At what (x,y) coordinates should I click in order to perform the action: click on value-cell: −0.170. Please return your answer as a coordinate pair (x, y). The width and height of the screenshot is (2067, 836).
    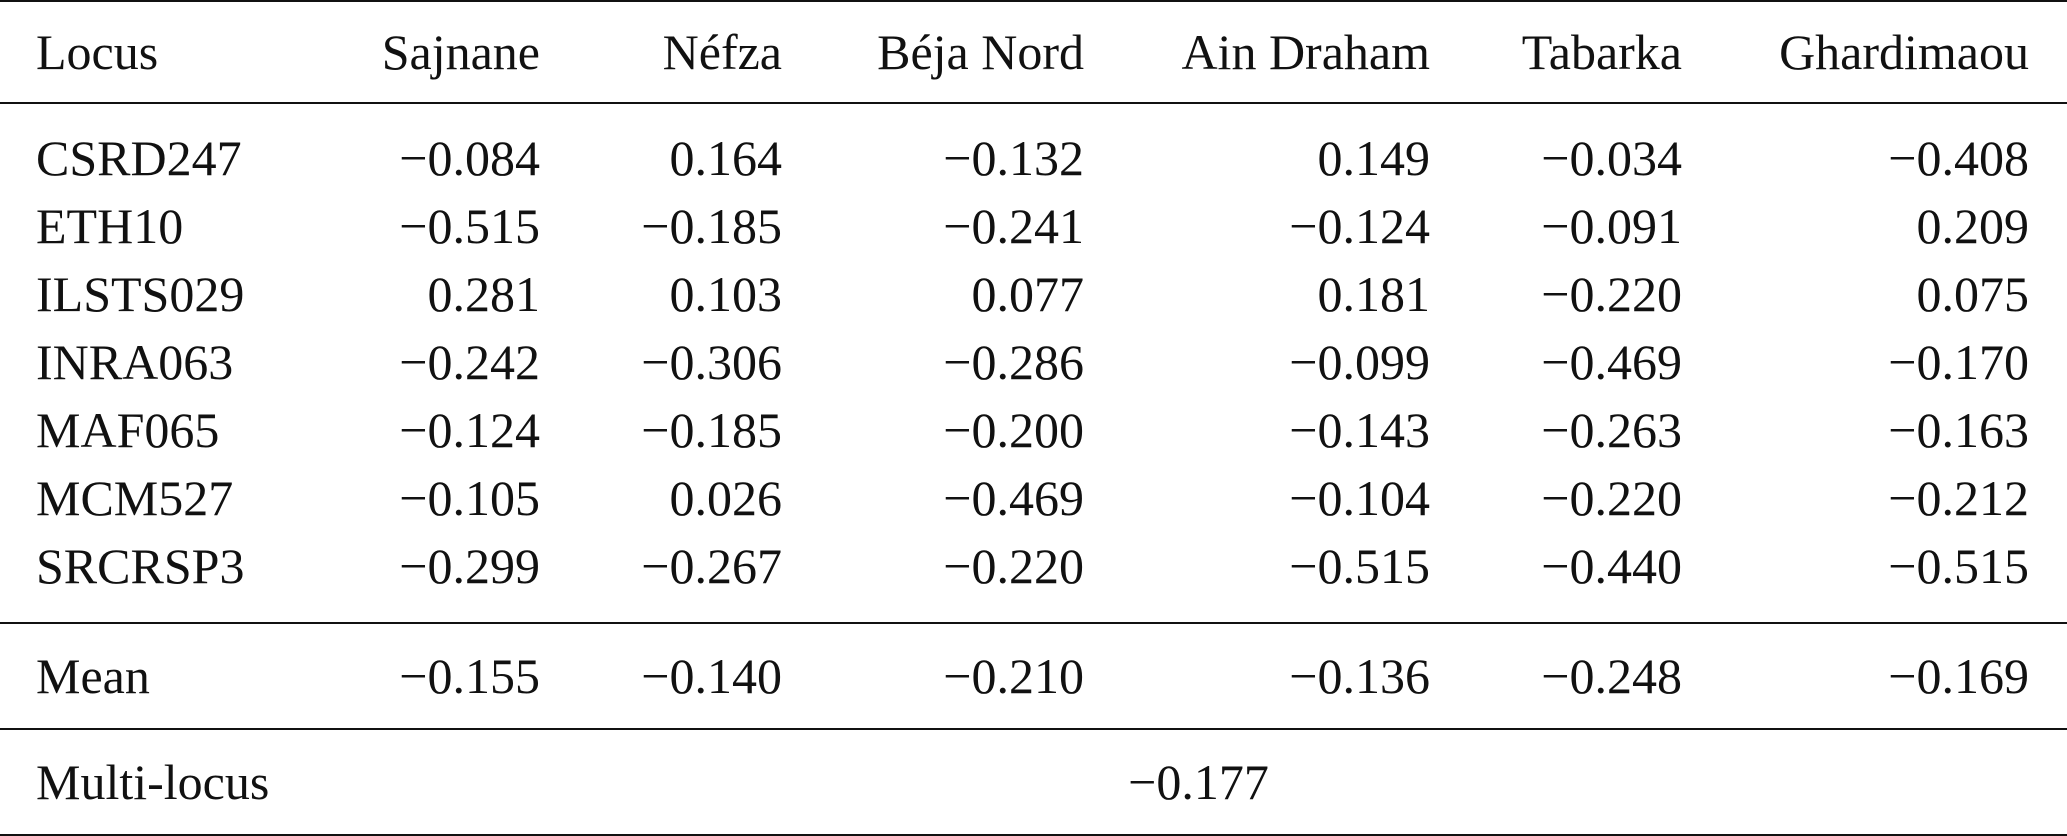
    Looking at the image, I should click on (1958, 362).